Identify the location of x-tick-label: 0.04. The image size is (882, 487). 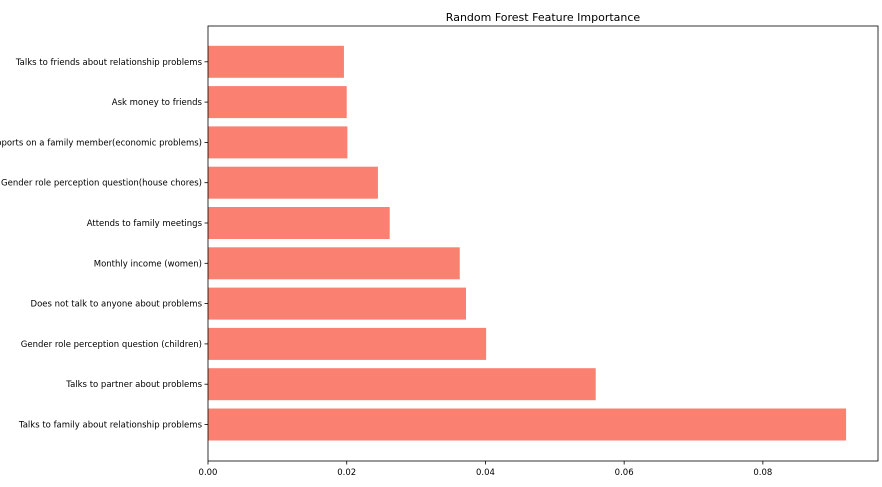
(485, 473).